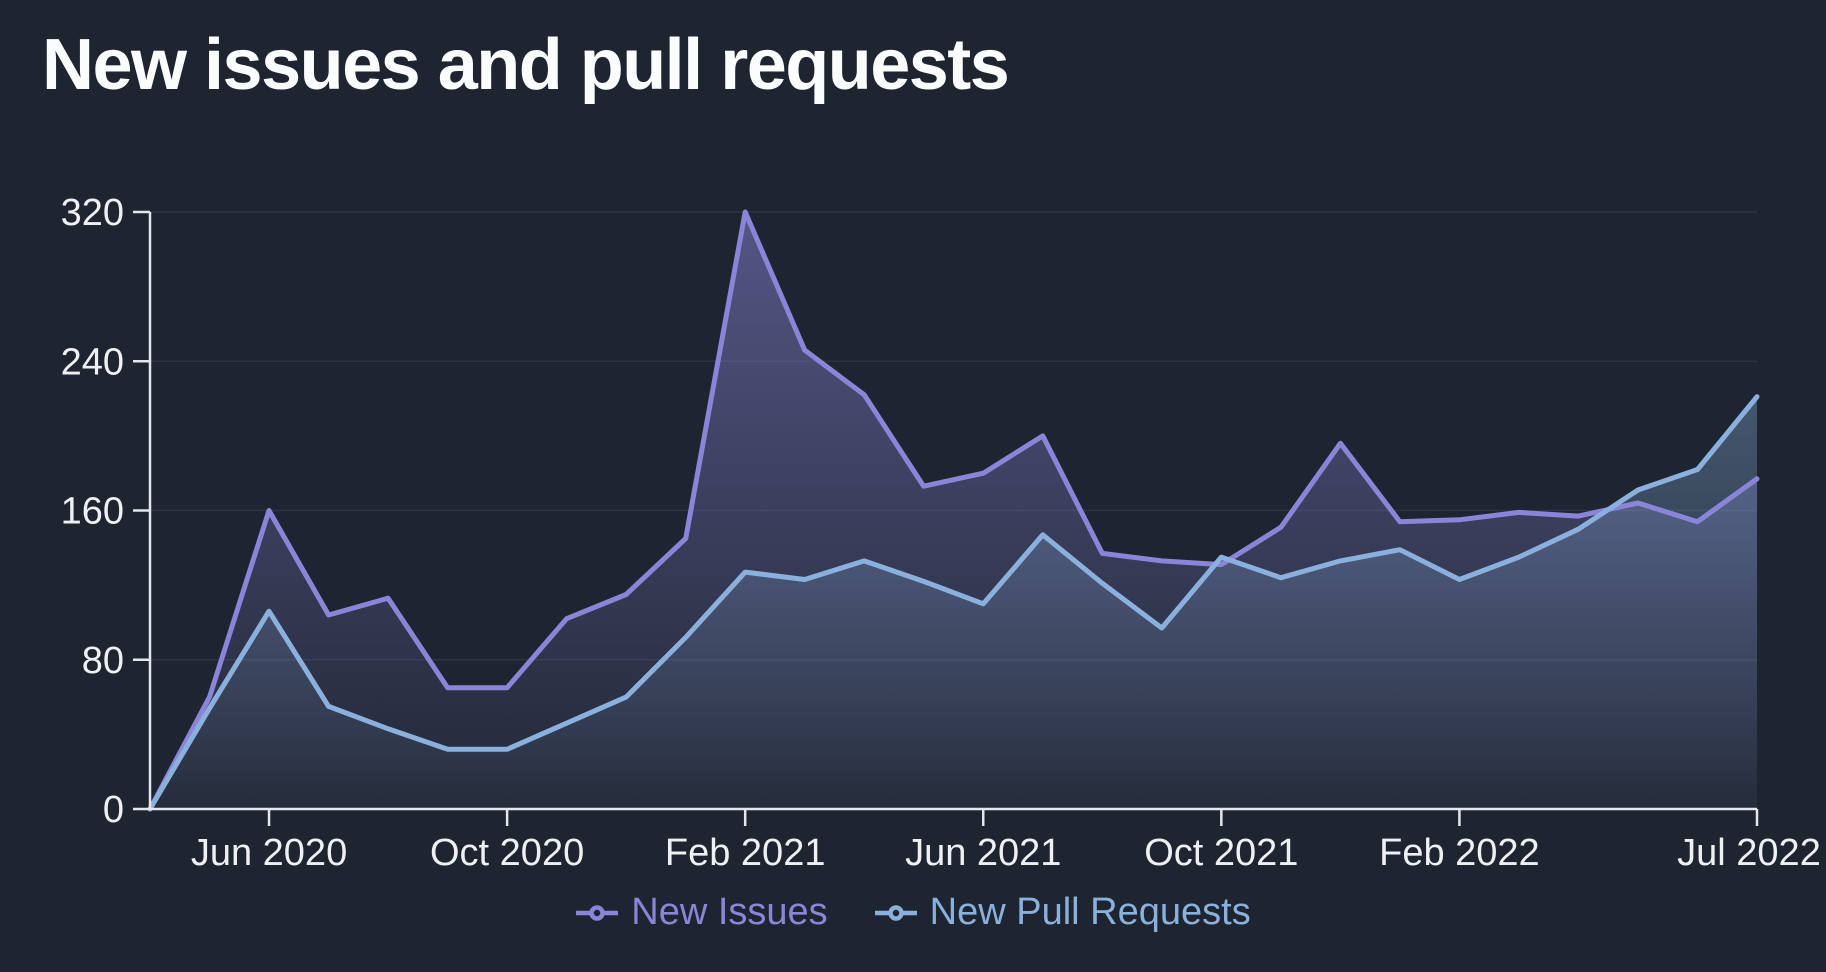 This screenshot has width=1826, height=972. I want to click on legend-item-new-issues: New Issues, so click(701, 912).